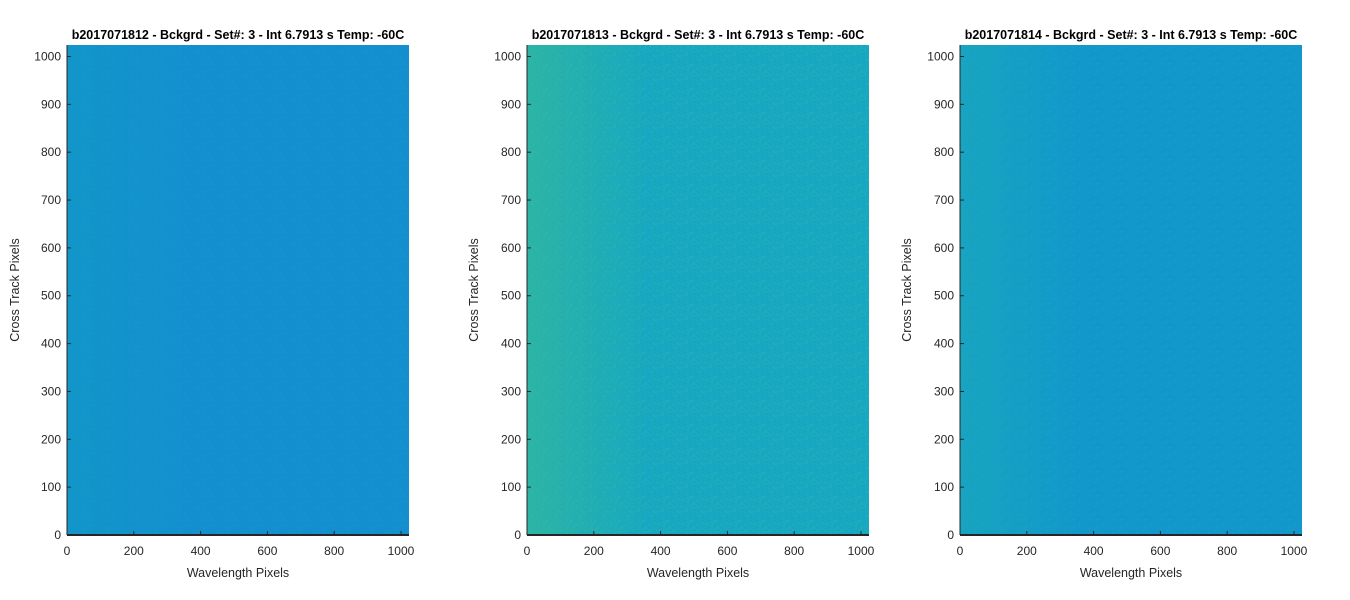 This screenshot has width=1350, height=600. Describe the element at coordinates (238, 573) in the screenshot. I see `subplot-1-x-axis-label: Wavelength Pixels` at that location.